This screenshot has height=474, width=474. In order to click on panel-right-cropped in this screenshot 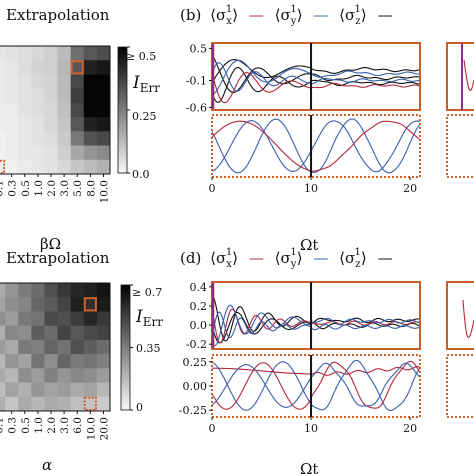, I will do `click(460, 230)`.